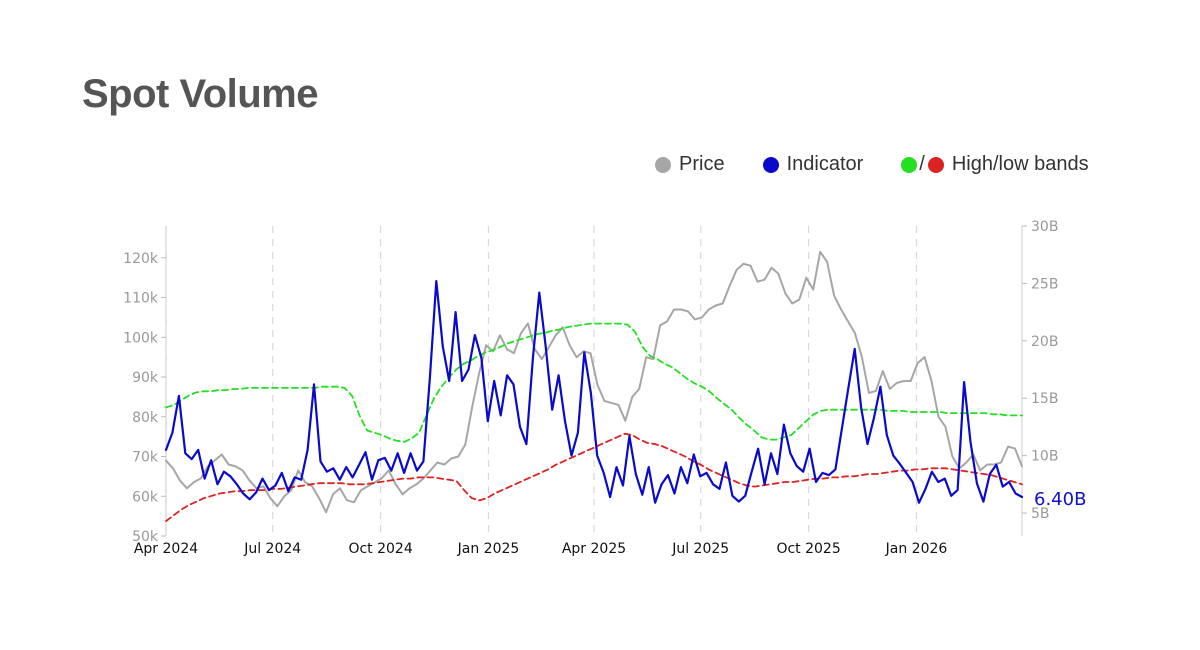 This screenshot has height=650, width=1200. What do you see at coordinates (145, 418) in the screenshot?
I see `y-left-tick-label: 80k` at bounding box center [145, 418].